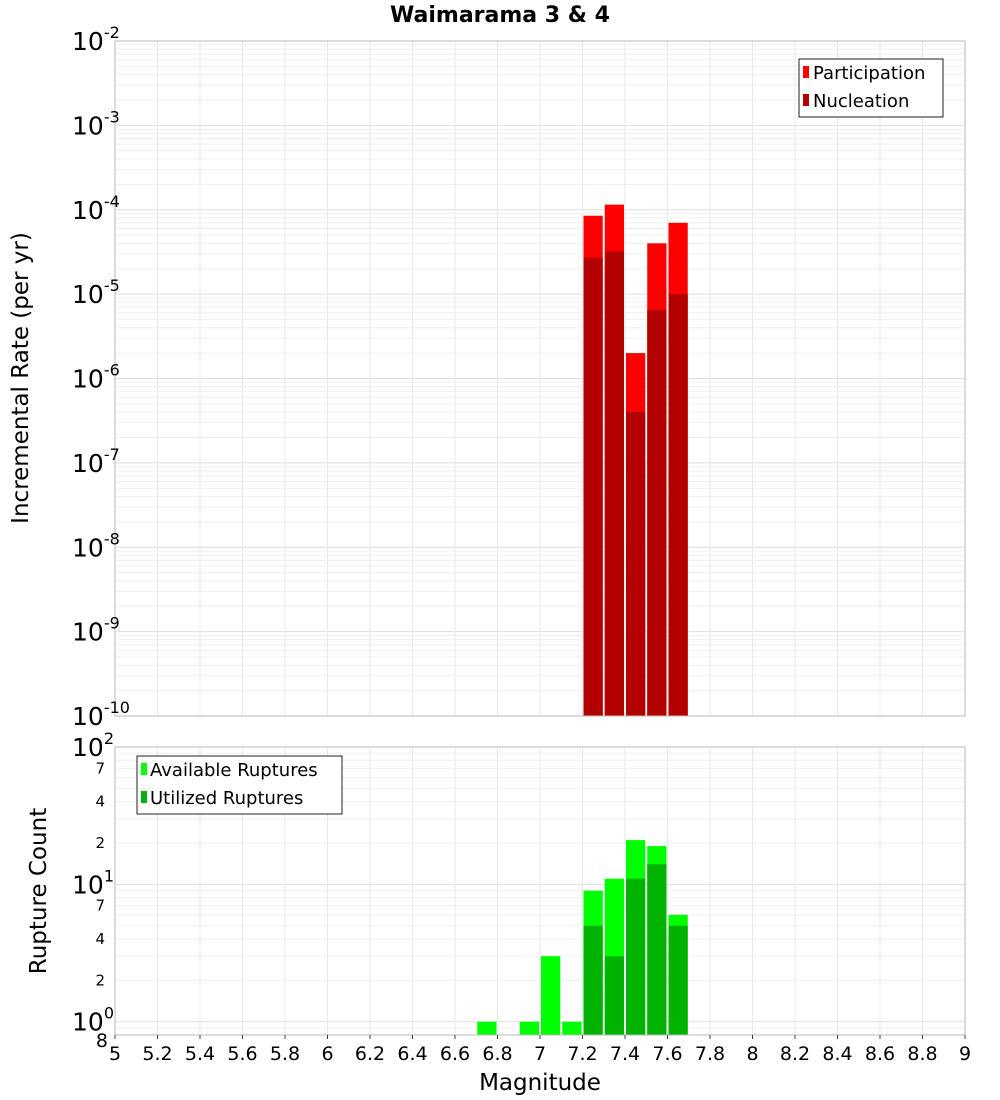 The image size is (1000, 1100). I want to click on top-y-ticks: 10⁻¹⁰ 10⁻⁹ 10⁻⁸ 10⁻⁷ 10⁻⁶ 10⁻⁵ 10⁻⁴ 10⁻³ 10⁻², so click(101, 377).